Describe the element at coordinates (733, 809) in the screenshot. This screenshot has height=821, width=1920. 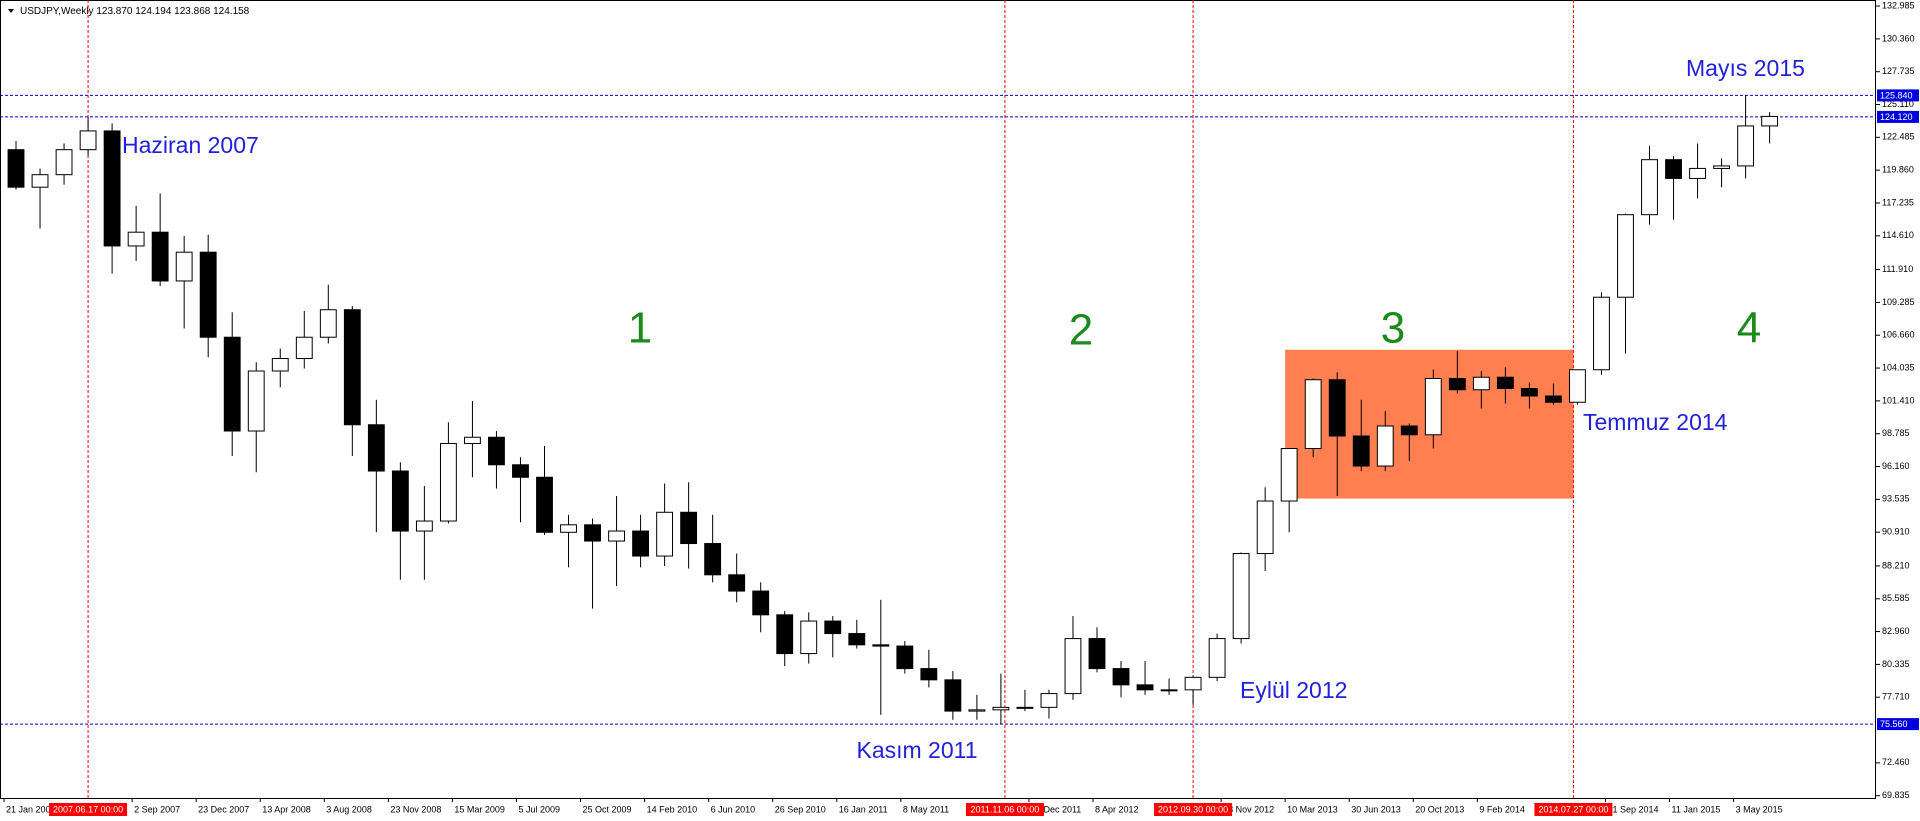
I see `x-tick-label: 6 Jun 2010` at that location.